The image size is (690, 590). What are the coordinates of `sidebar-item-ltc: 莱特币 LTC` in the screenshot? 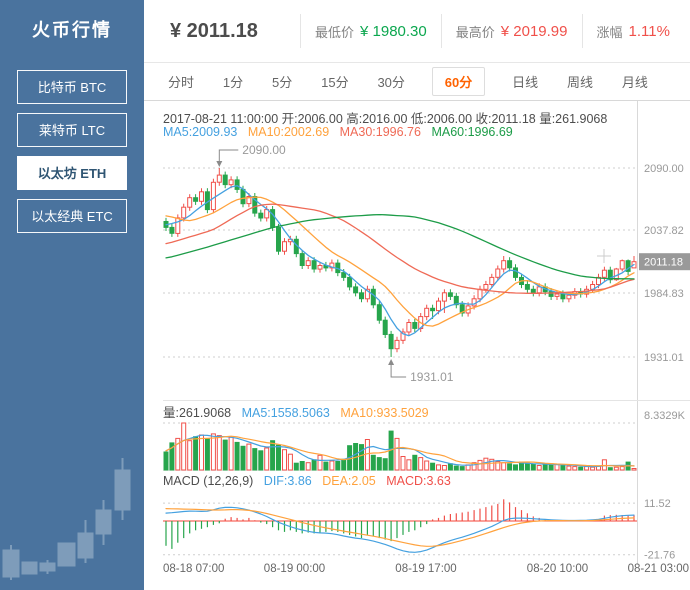 It's located at (72, 130).